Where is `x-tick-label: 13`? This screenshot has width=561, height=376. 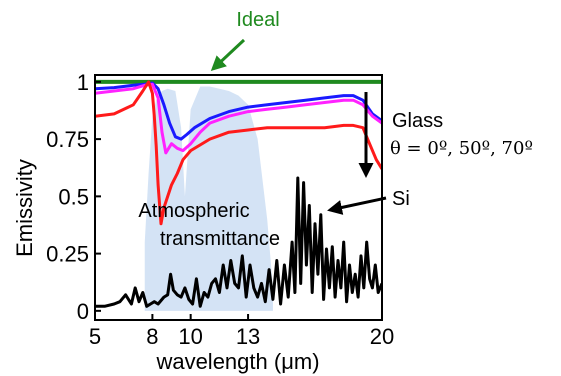 x-tick-label: 13 is located at coordinates (248, 336).